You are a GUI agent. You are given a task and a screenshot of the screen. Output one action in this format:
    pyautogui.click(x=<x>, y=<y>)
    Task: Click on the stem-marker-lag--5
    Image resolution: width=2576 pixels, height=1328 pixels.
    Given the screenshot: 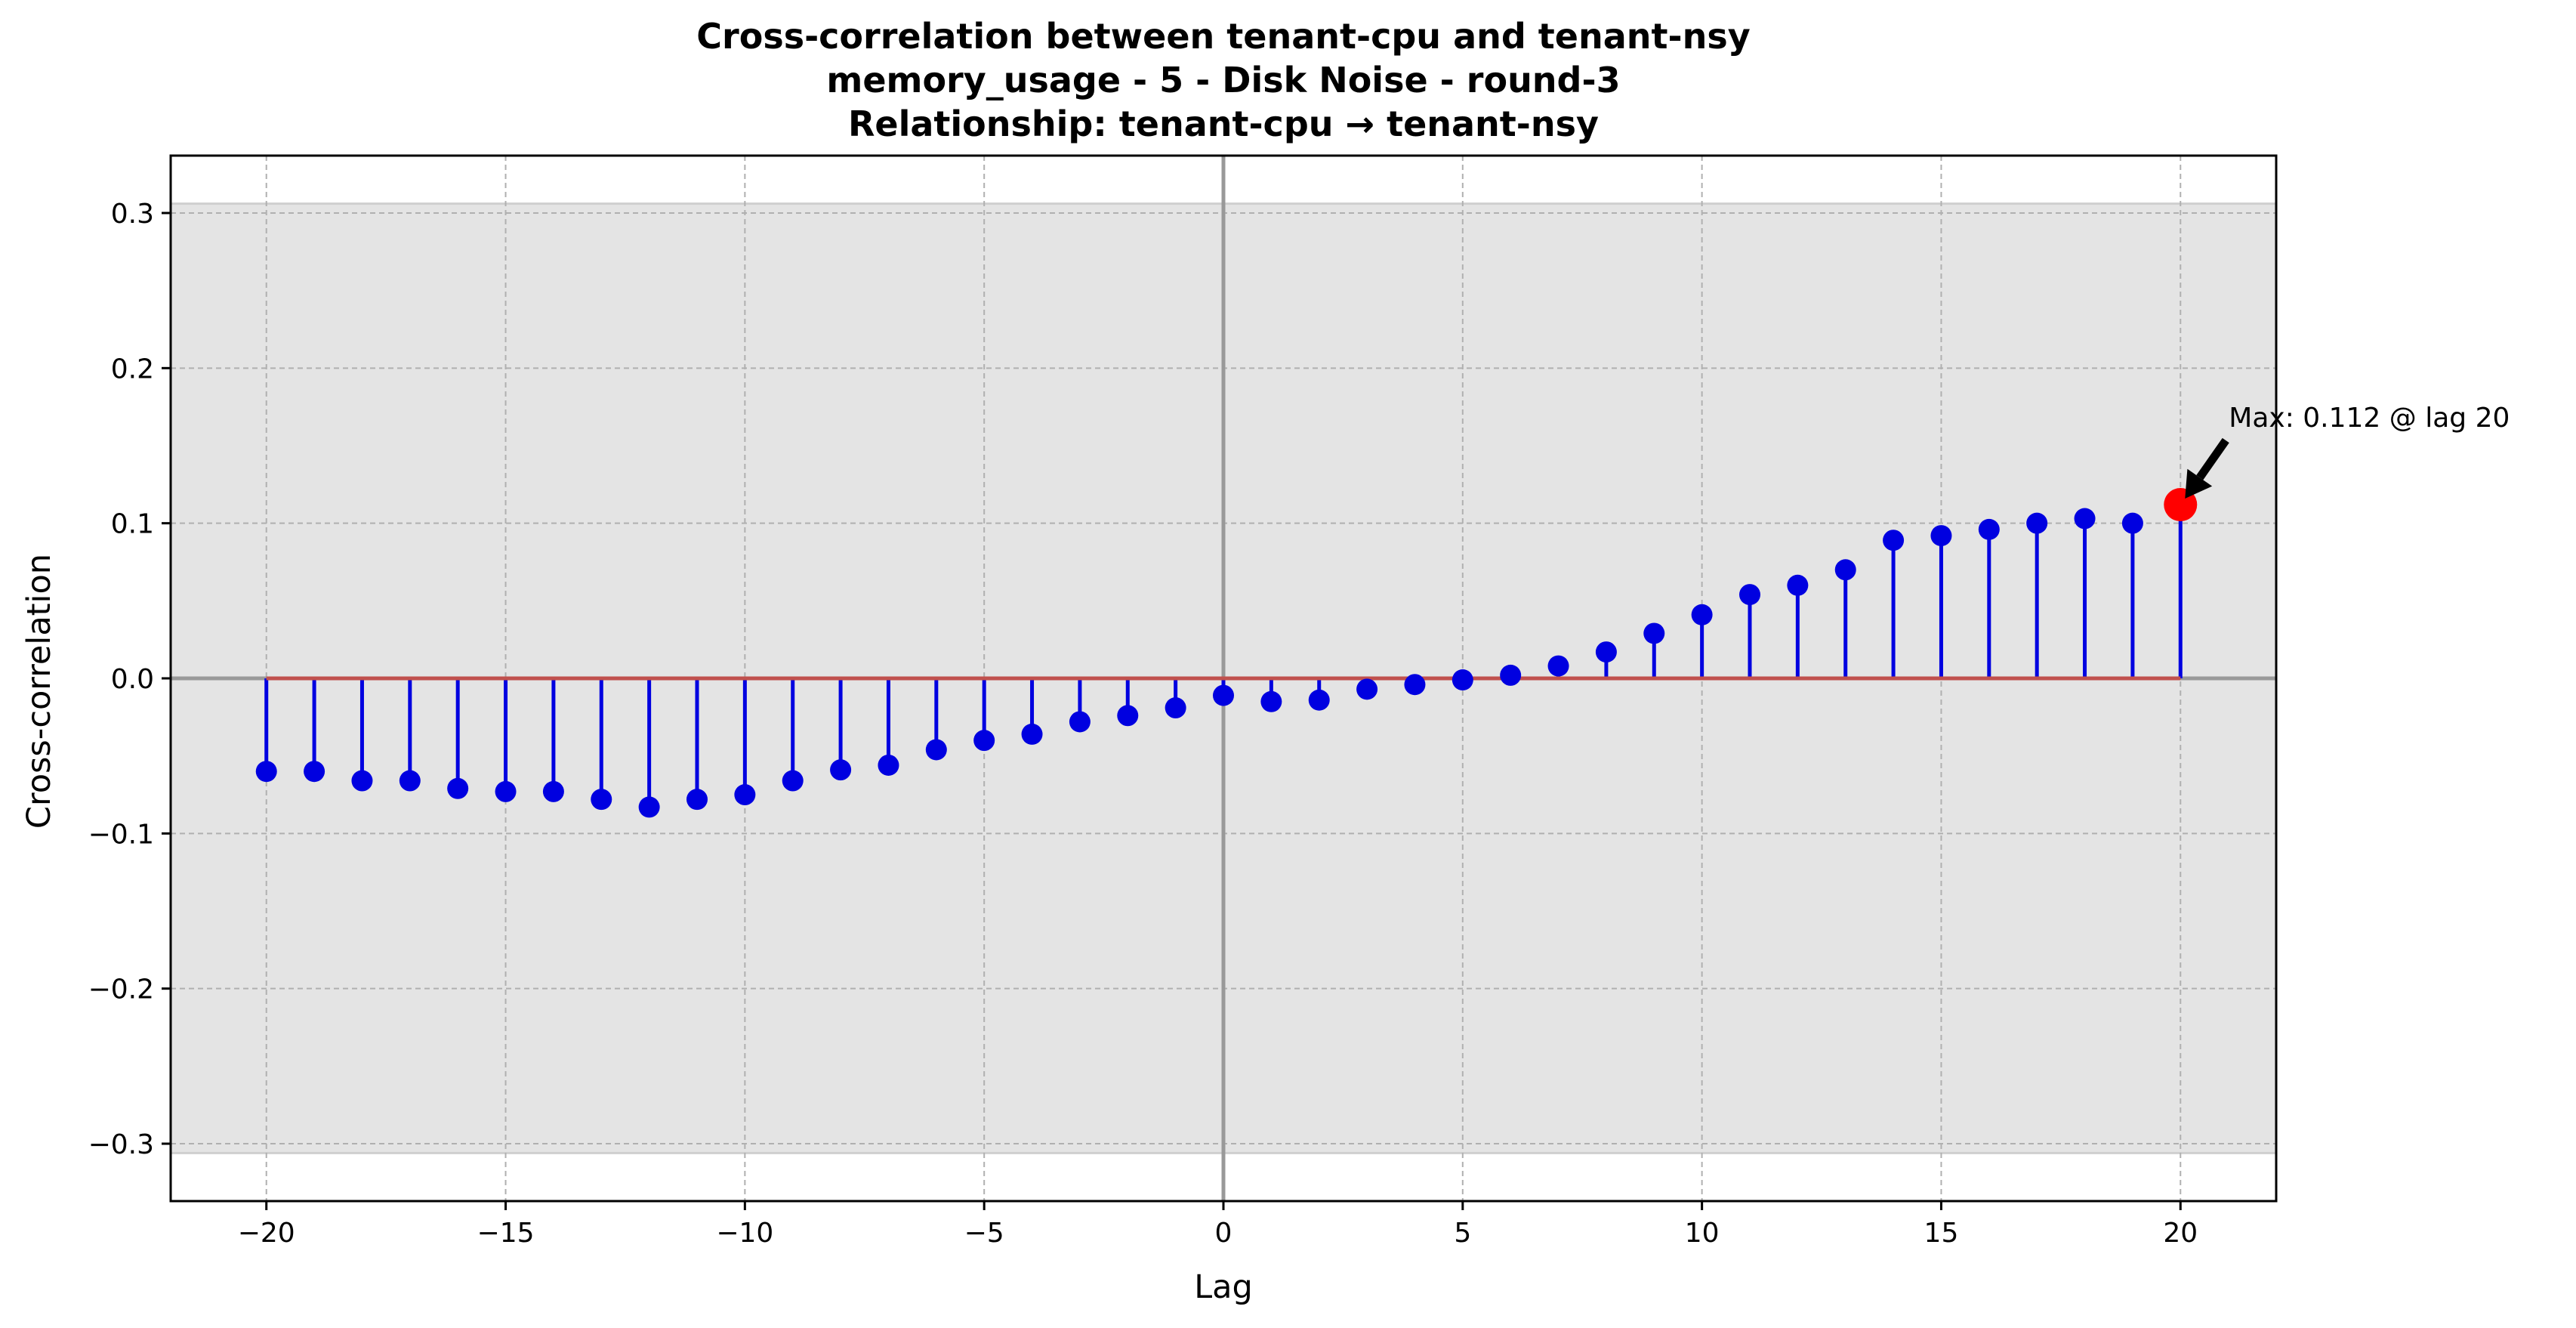 What is the action you would take?
    pyautogui.click(x=984, y=741)
    